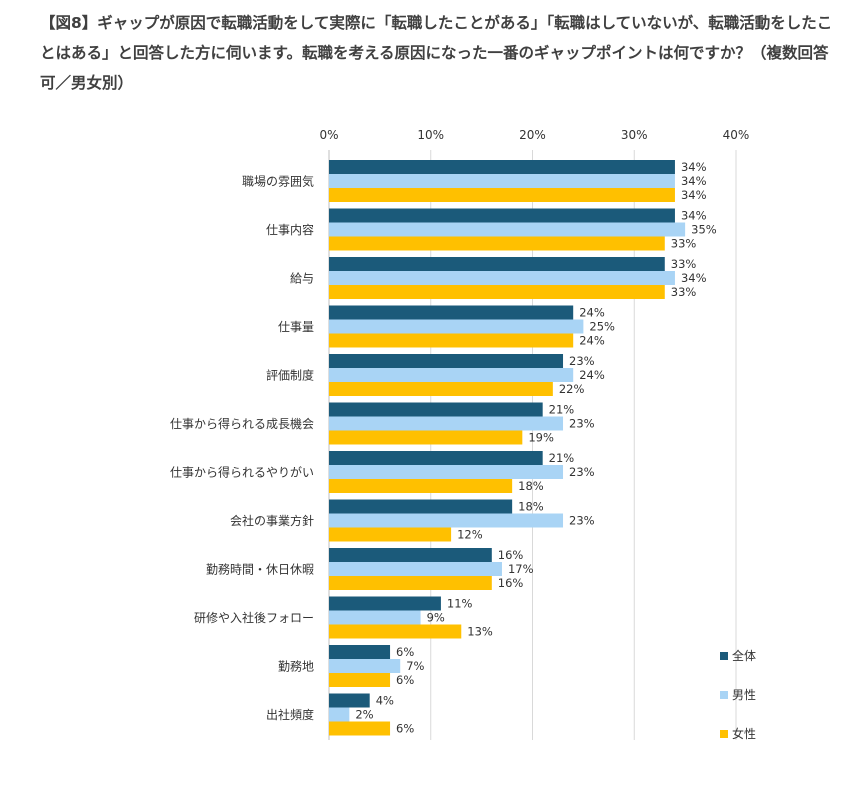  Describe the element at coordinates (290, 714) in the screenshot. I see `category-label: 出社頻度` at that location.